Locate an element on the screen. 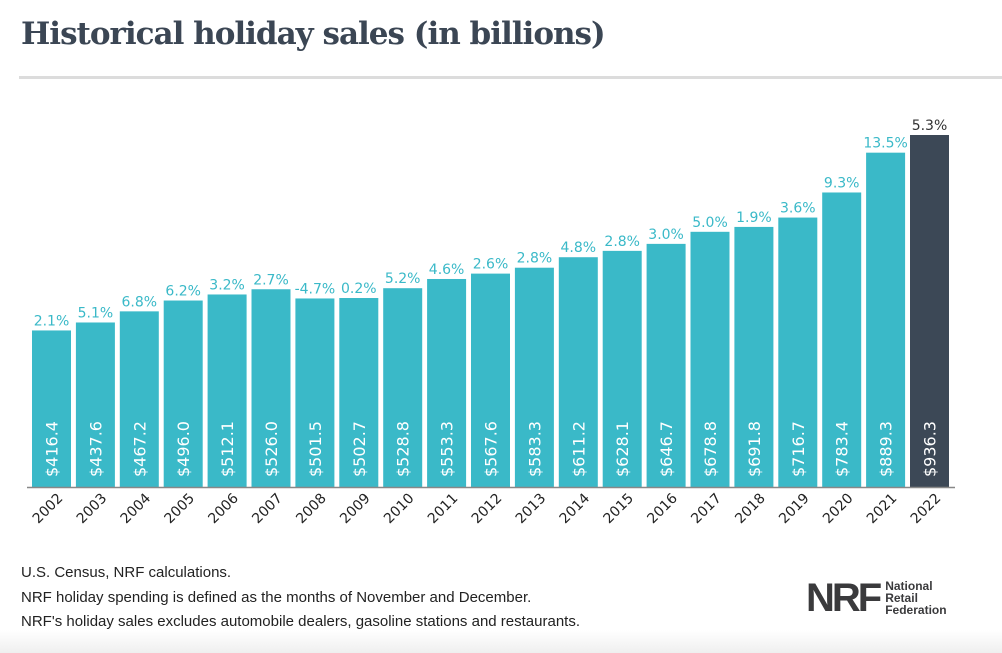  bar-2004 is located at coordinates (139, 399).